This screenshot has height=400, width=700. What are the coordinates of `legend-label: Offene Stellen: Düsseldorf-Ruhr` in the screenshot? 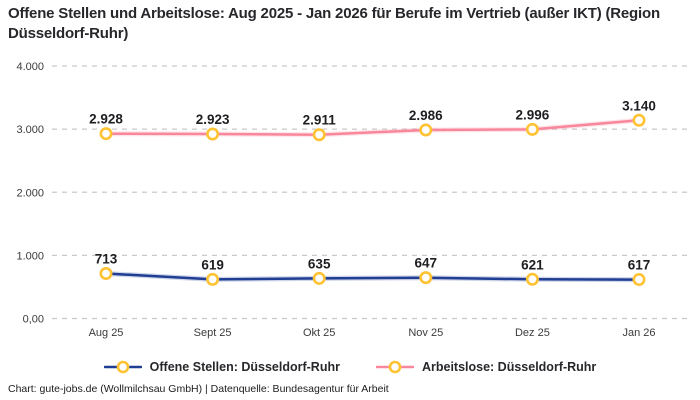 It's located at (244, 367).